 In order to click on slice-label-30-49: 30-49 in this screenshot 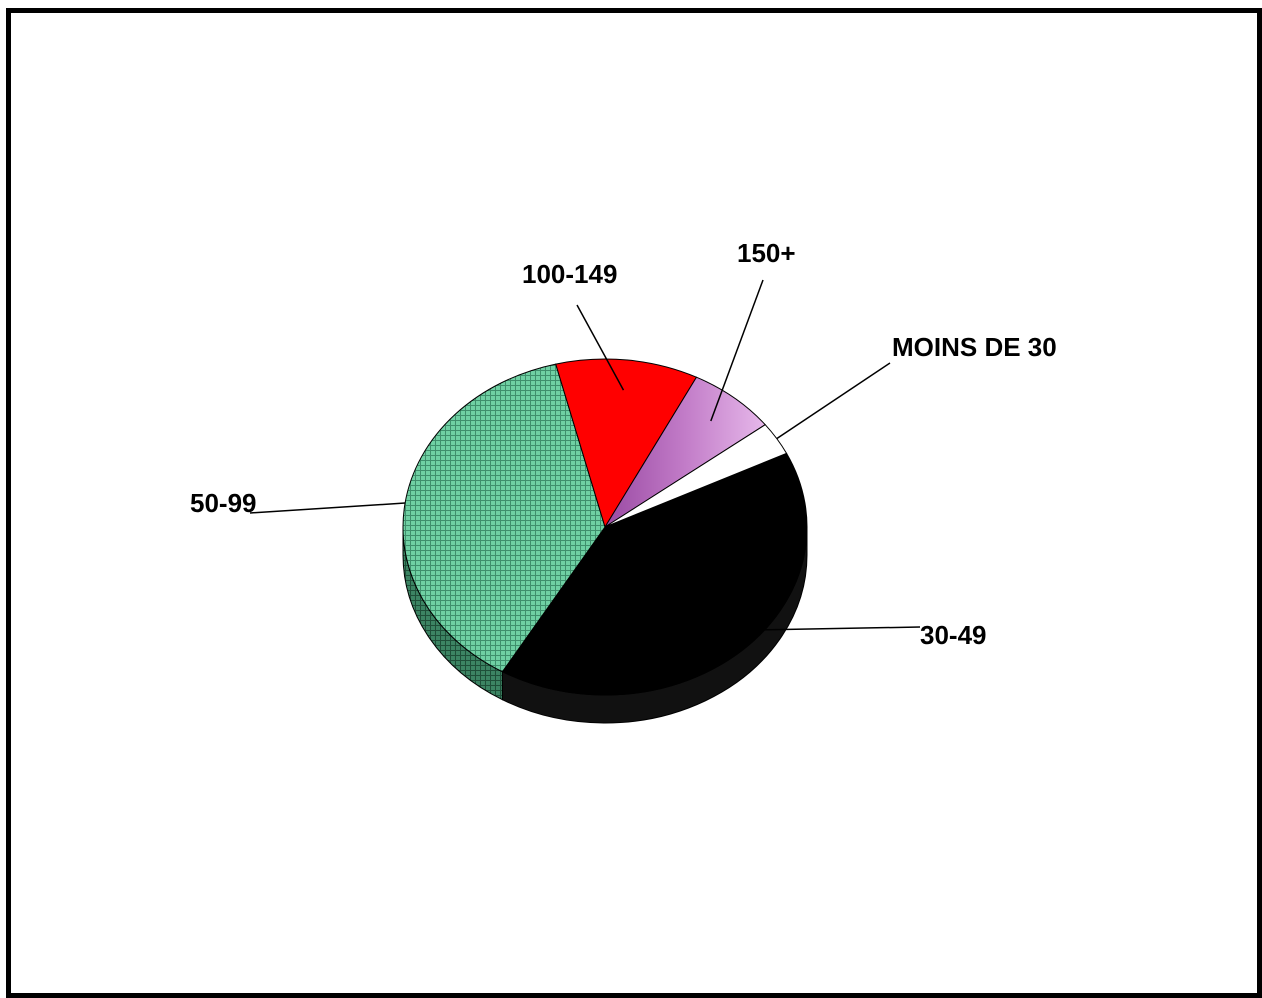, I will do `click(953, 635)`.